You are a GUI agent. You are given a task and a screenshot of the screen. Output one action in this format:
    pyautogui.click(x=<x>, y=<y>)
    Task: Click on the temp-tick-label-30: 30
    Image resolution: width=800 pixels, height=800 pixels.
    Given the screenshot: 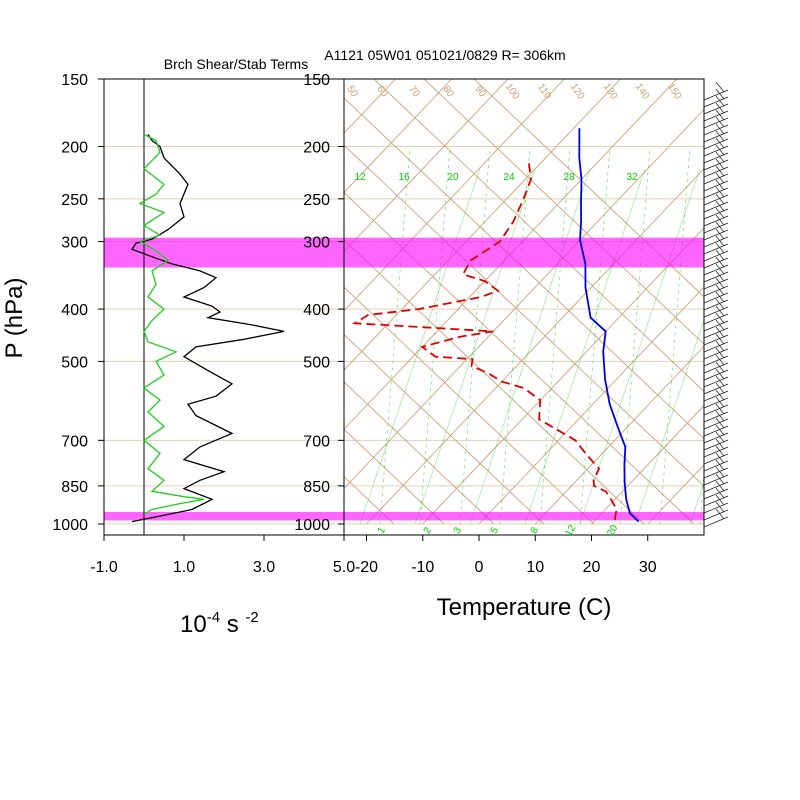 What is the action you would take?
    pyautogui.click(x=648, y=567)
    